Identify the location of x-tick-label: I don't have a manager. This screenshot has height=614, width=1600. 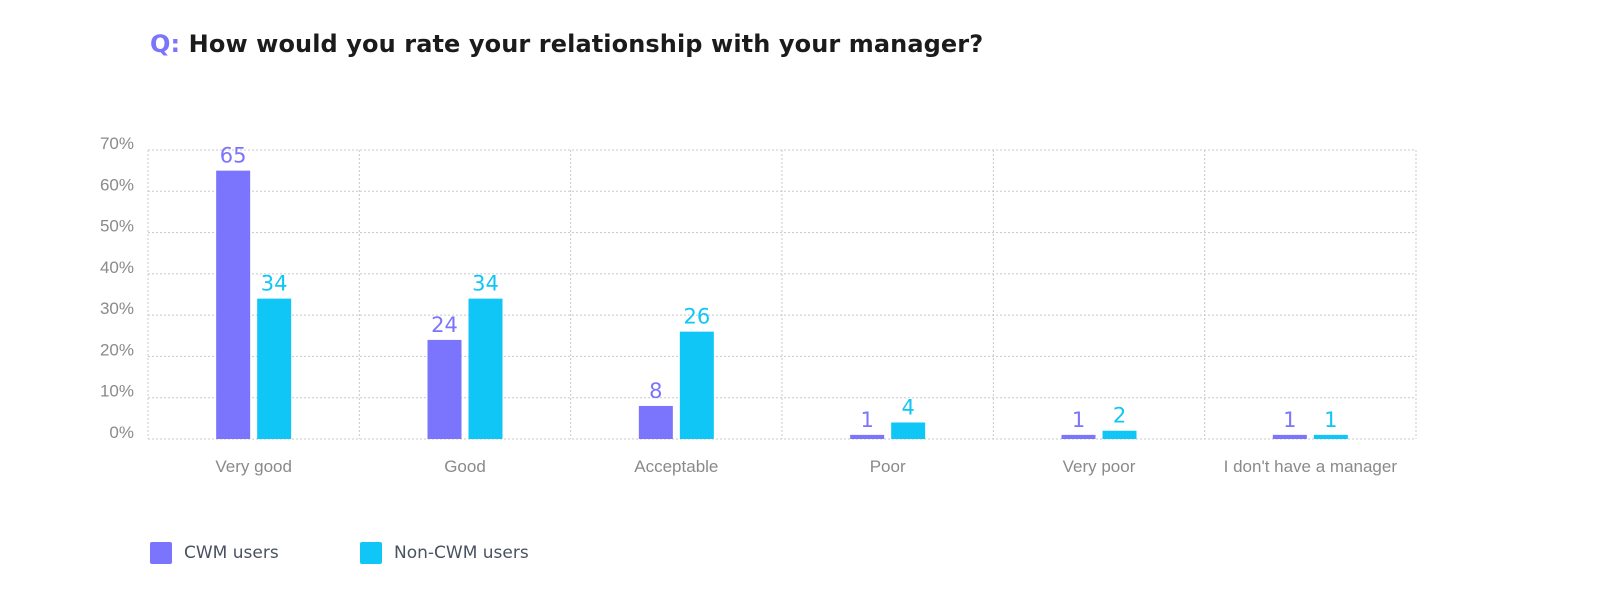
(1311, 466).